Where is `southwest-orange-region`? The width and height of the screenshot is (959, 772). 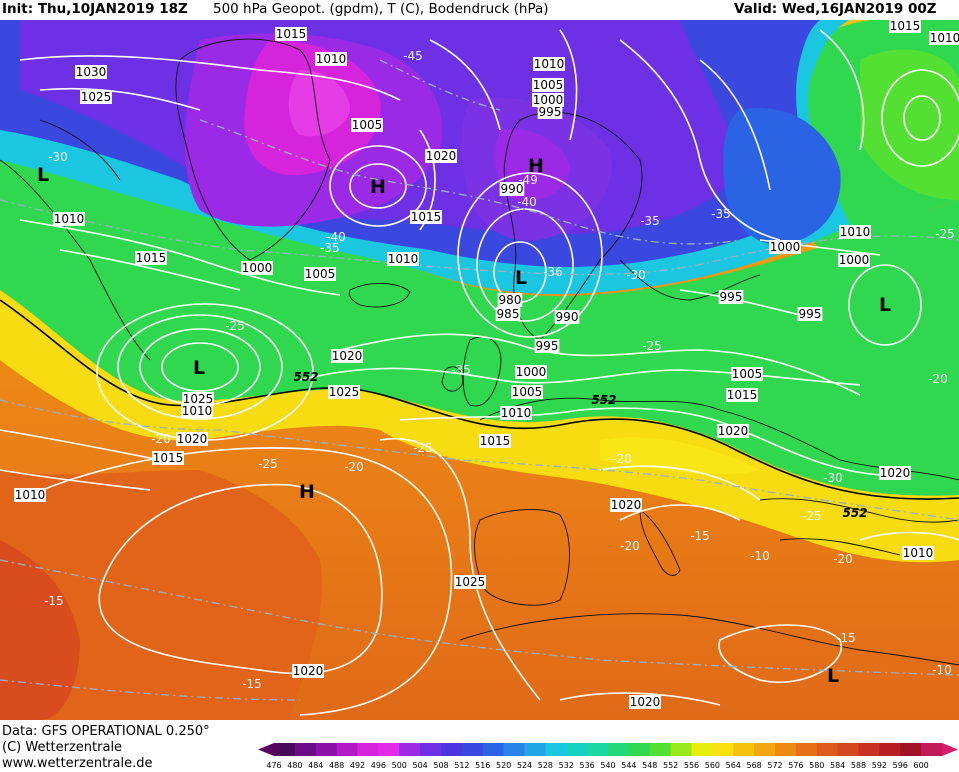 southwest-orange-region is located at coordinates (161, 595).